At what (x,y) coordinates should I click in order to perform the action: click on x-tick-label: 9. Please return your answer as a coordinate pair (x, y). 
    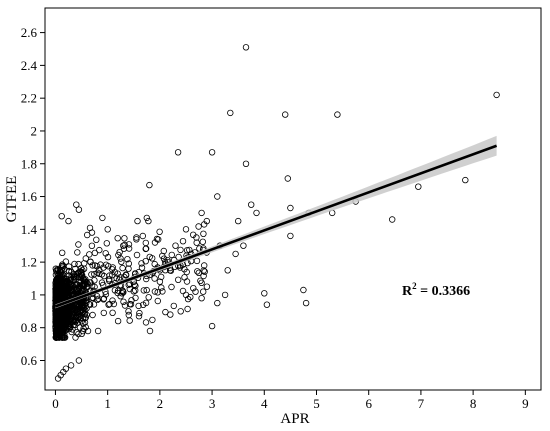
    Looking at the image, I should click on (525, 403).